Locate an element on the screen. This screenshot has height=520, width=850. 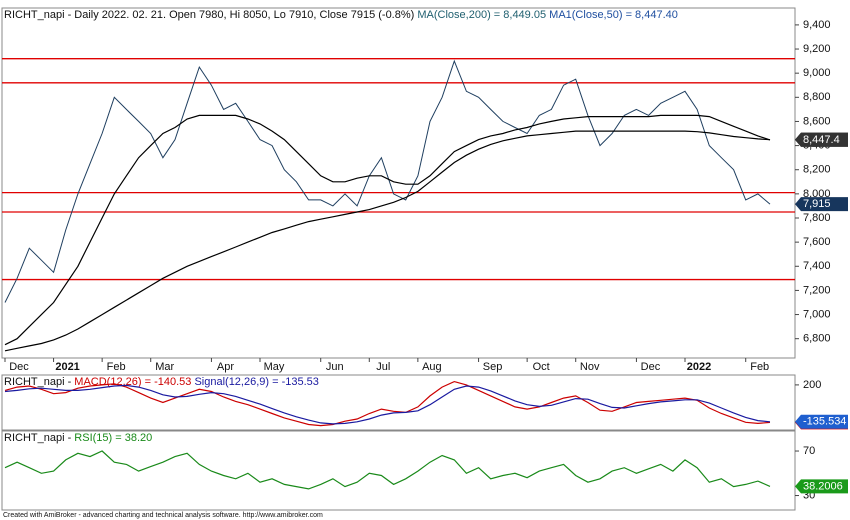
legend-entry: MA1(Close,50) = 8,447.40 is located at coordinates (613, 15).